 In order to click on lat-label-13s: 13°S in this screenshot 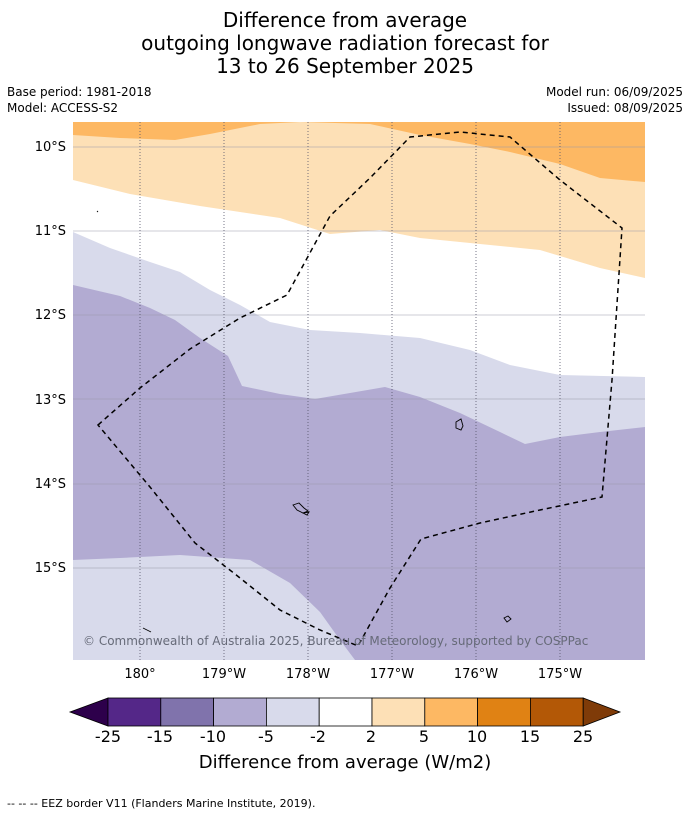, I will do `click(50, 400)`.